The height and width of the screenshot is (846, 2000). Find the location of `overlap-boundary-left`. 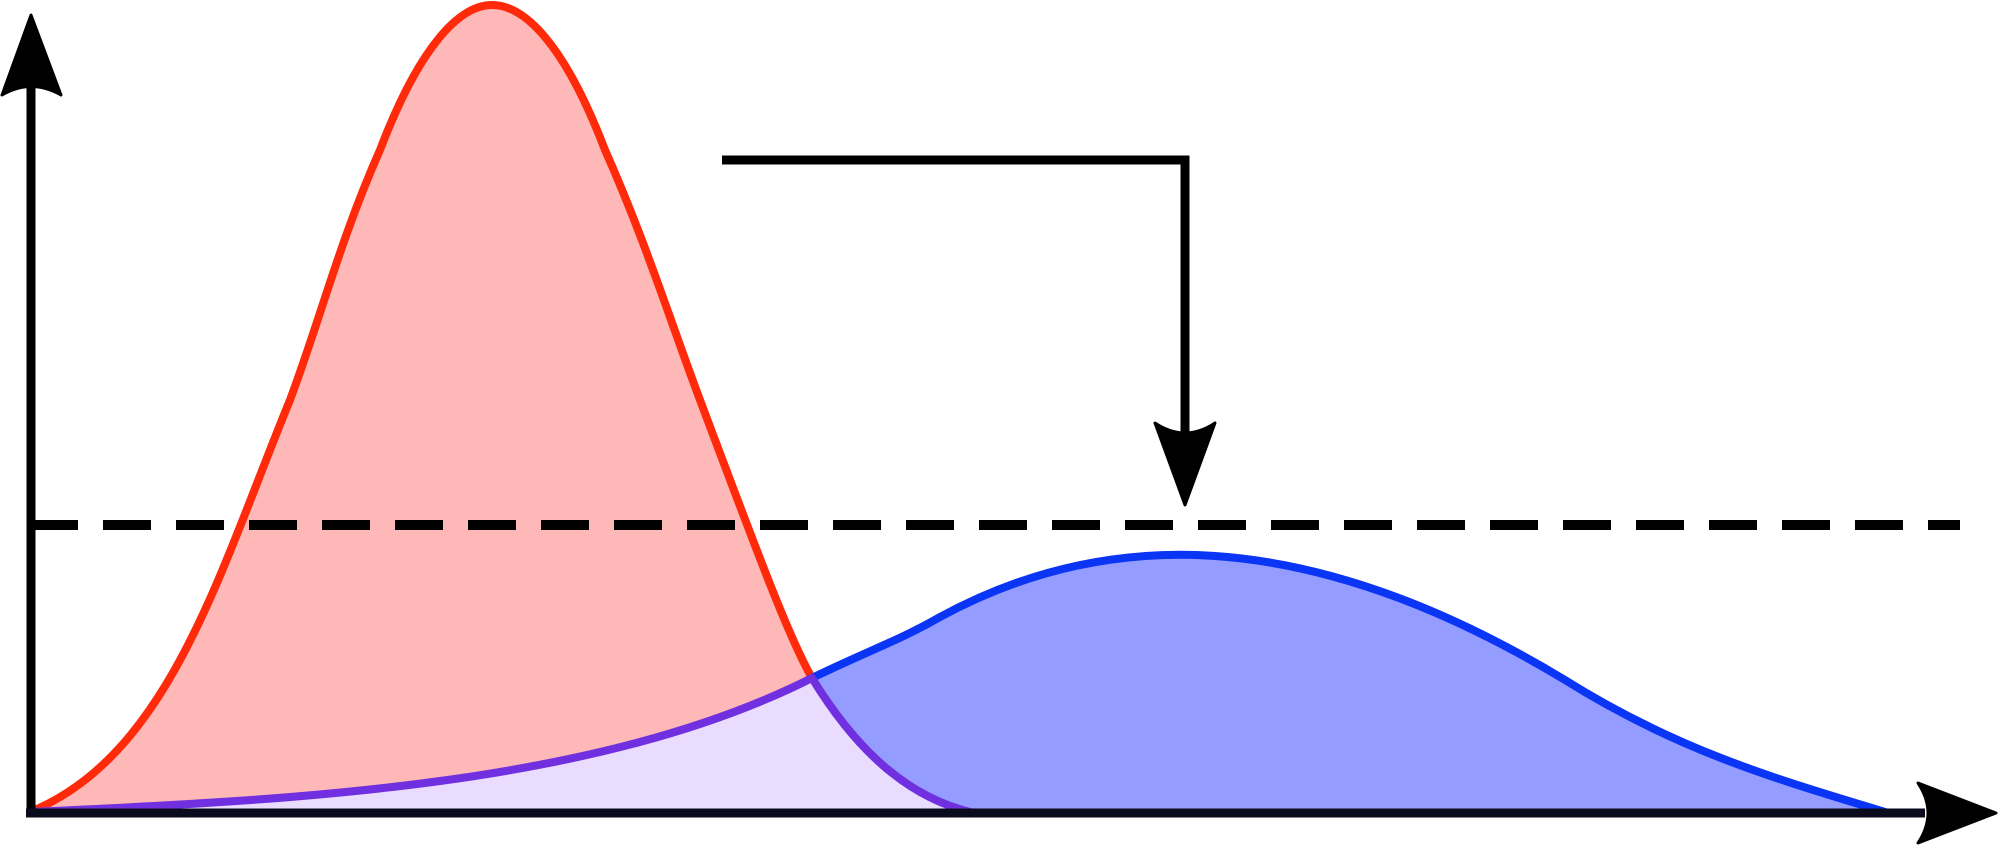

overlap-boundary-left is located at coordinates (421, 745).